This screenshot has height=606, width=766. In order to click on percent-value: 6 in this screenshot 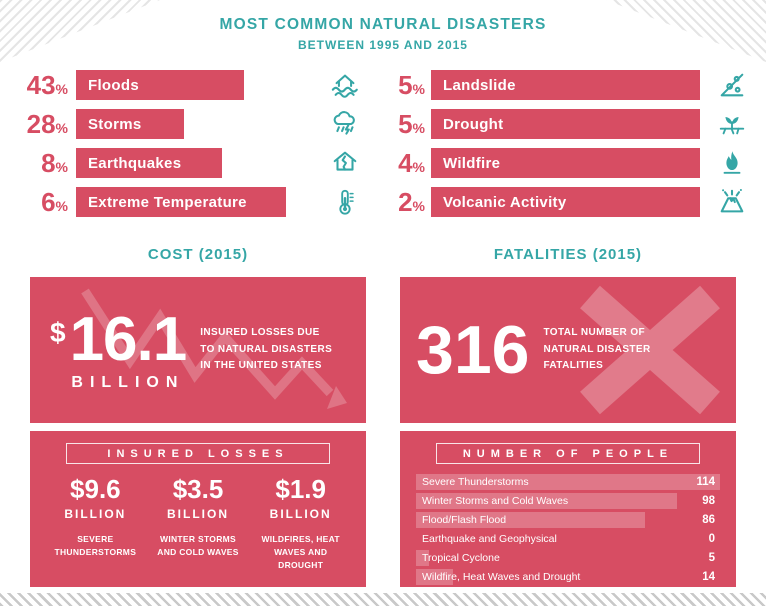, I will do `click(48, 201)`.